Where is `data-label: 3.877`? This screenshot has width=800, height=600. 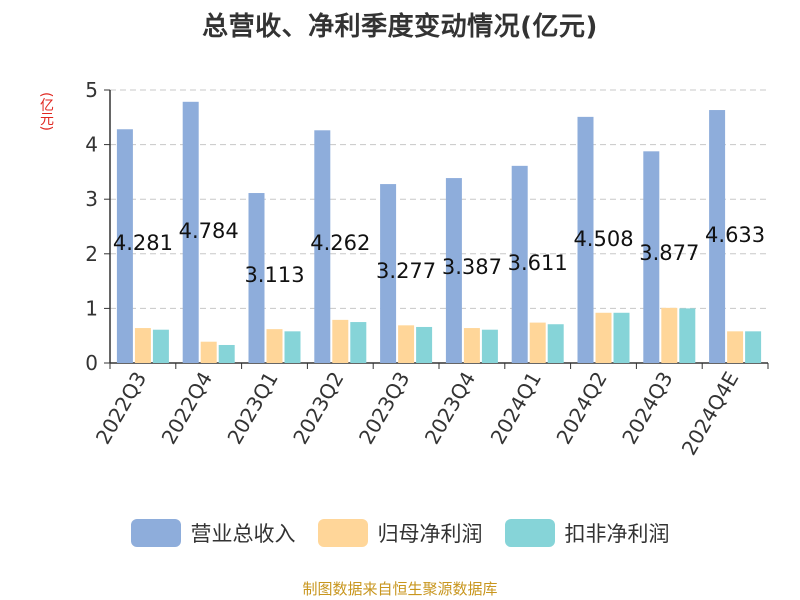 data-label: 3.877 is located at coordinates (669, 253).